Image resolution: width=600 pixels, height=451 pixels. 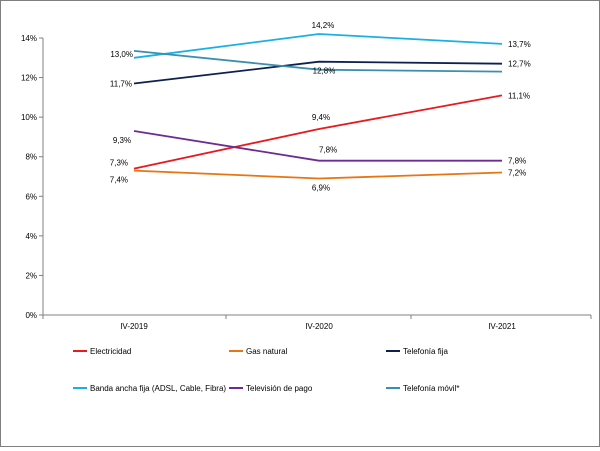 I want to click on data-label: 9,3%, so click(x=122, y=140).